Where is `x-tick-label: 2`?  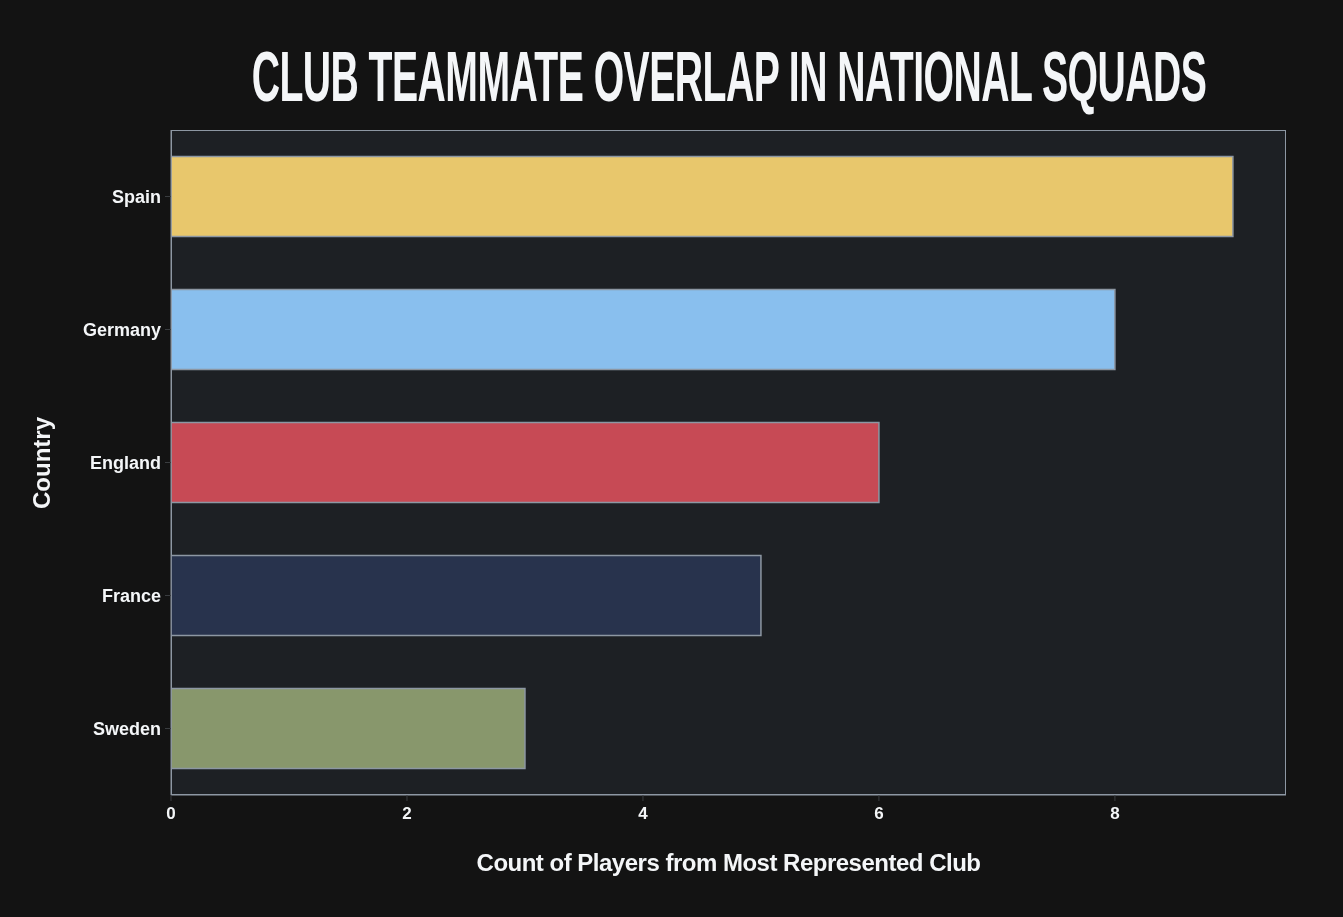 x-tick-label: 2 is located at coordinates (407, 814).